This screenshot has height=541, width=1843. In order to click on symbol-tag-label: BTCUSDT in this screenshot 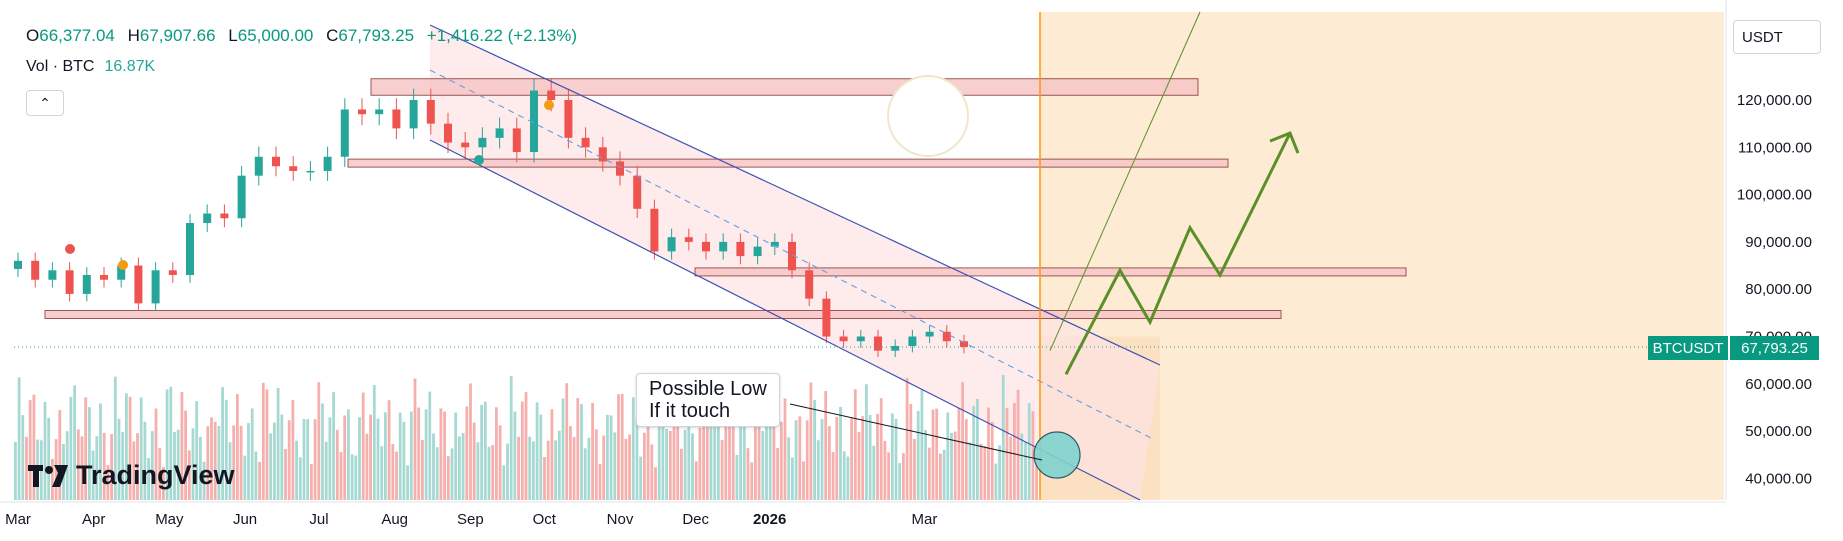, I will do `click(1688, 348)`.